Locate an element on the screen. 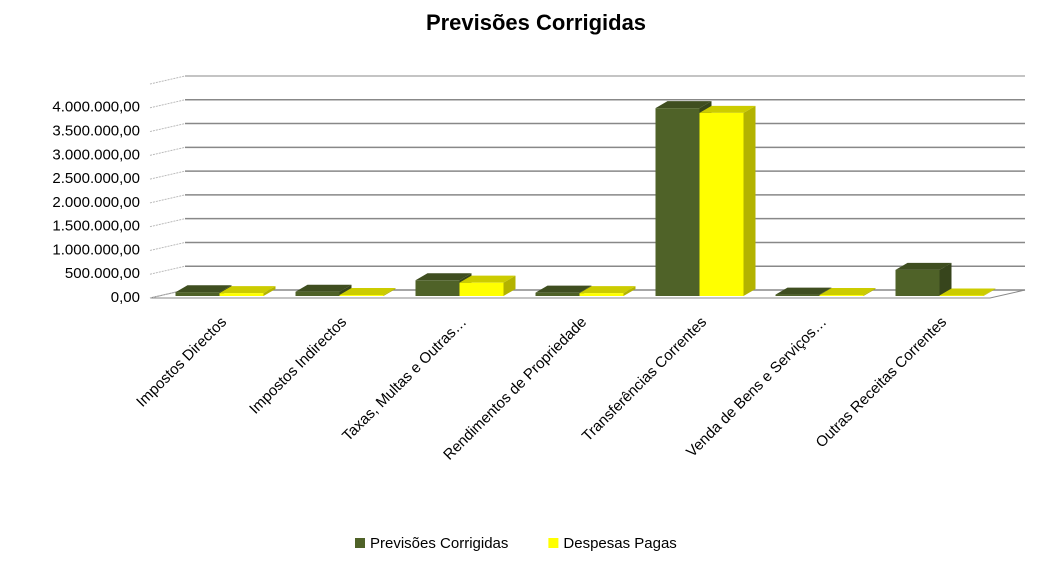 The image size is (1042, 562). legend-label: Despesas Pagas is located at coordinates (619, 543).